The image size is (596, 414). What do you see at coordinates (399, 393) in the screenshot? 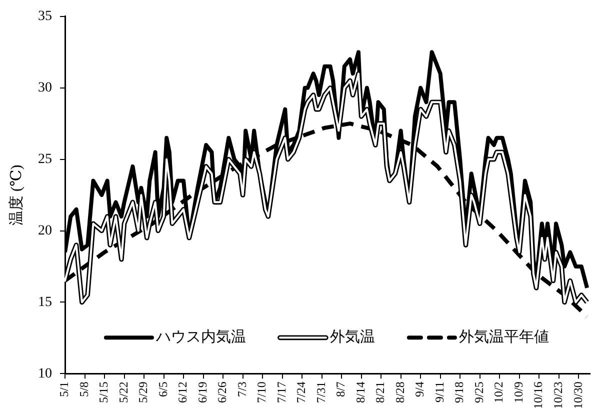
I see `x-tick-label: 8/28` at bounding box center [399, 393].